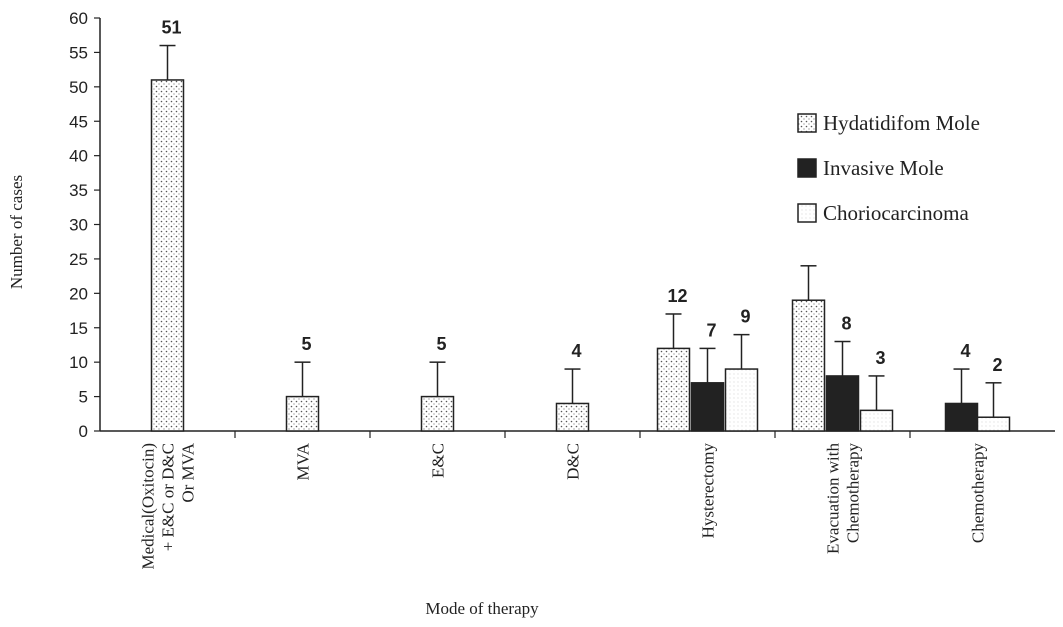 The height and width of the screenshot is (627, 1063). Describe the element at coordinates (78, 121) in the screenshot. I see `y-tick-label: 45` at that location.